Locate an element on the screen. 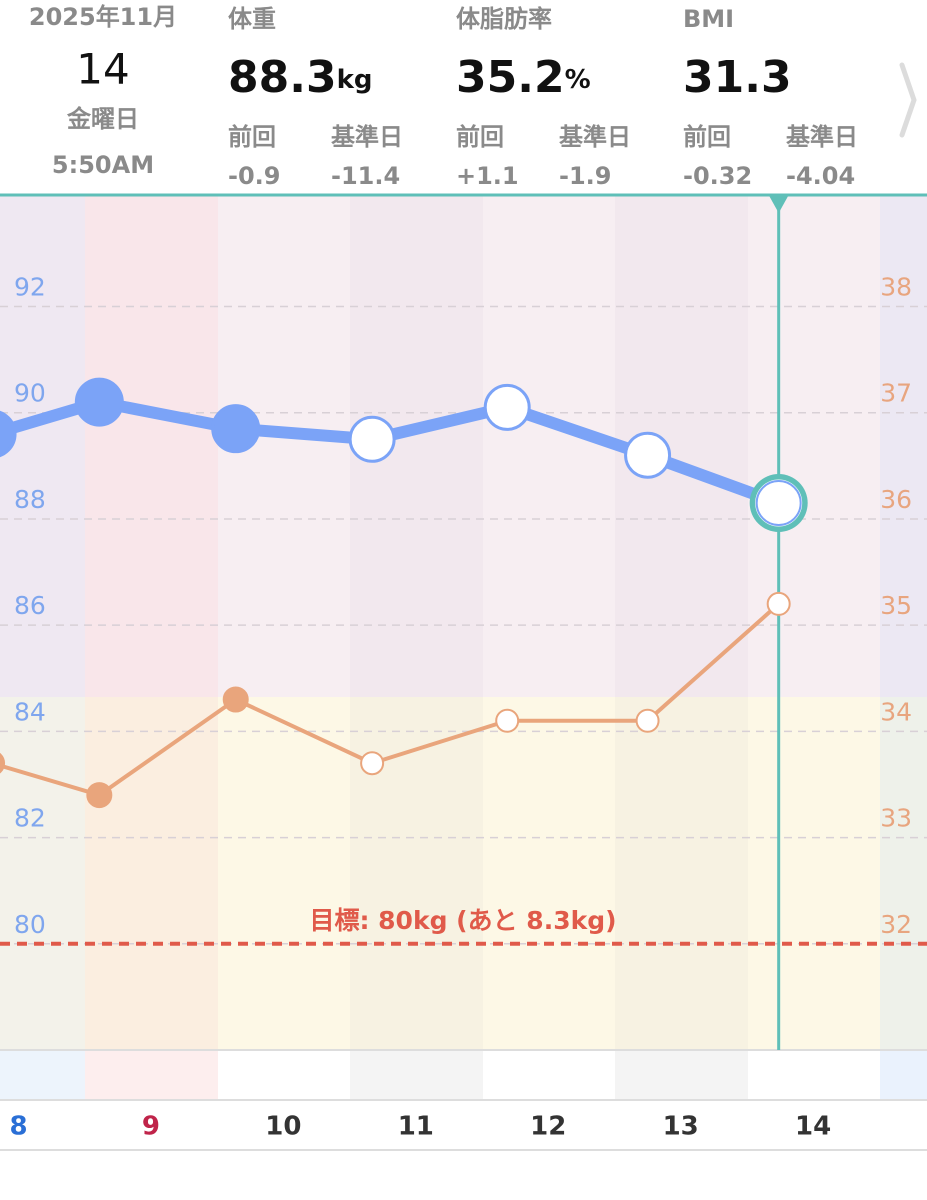  stat-unit: % is located at coordinates (578, 80).